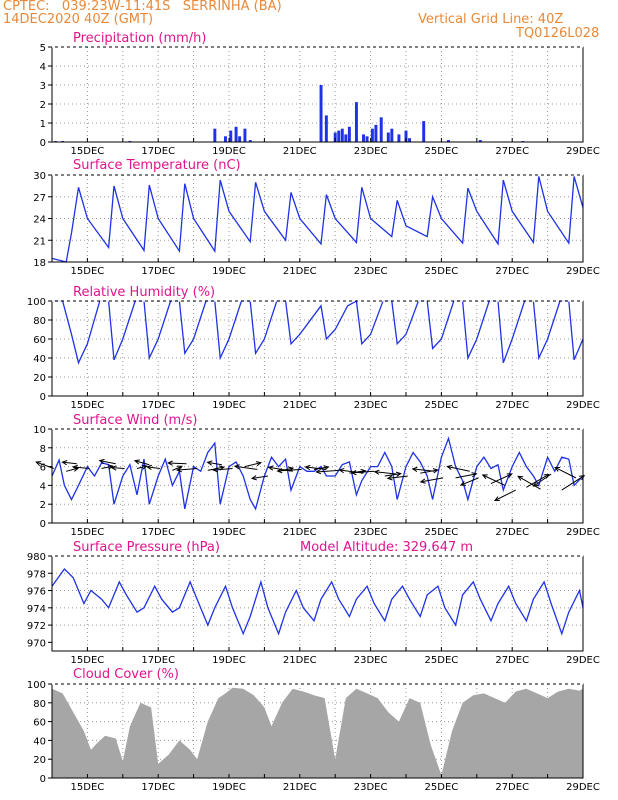 The image size is (618, 800). What do you see at coordinates (300, 151) in the screenshot?
I see `precip-xtick-label: 21DEC` at bounding box center [300, 151].